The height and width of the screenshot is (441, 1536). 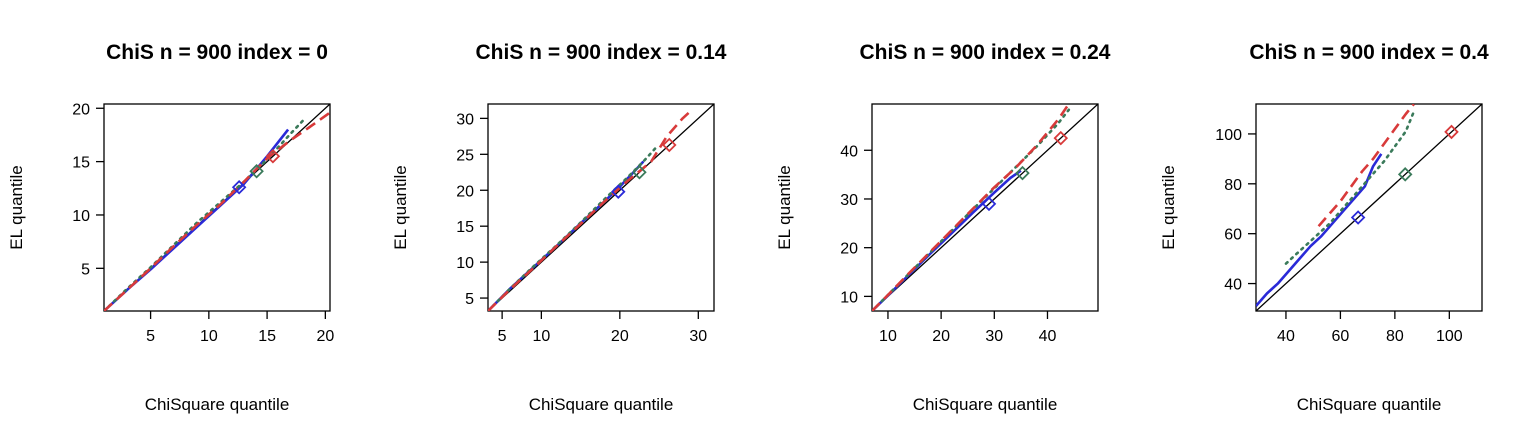 I want to click on panel-2-xtick-label-0: 10, so click(x=888, y=336).